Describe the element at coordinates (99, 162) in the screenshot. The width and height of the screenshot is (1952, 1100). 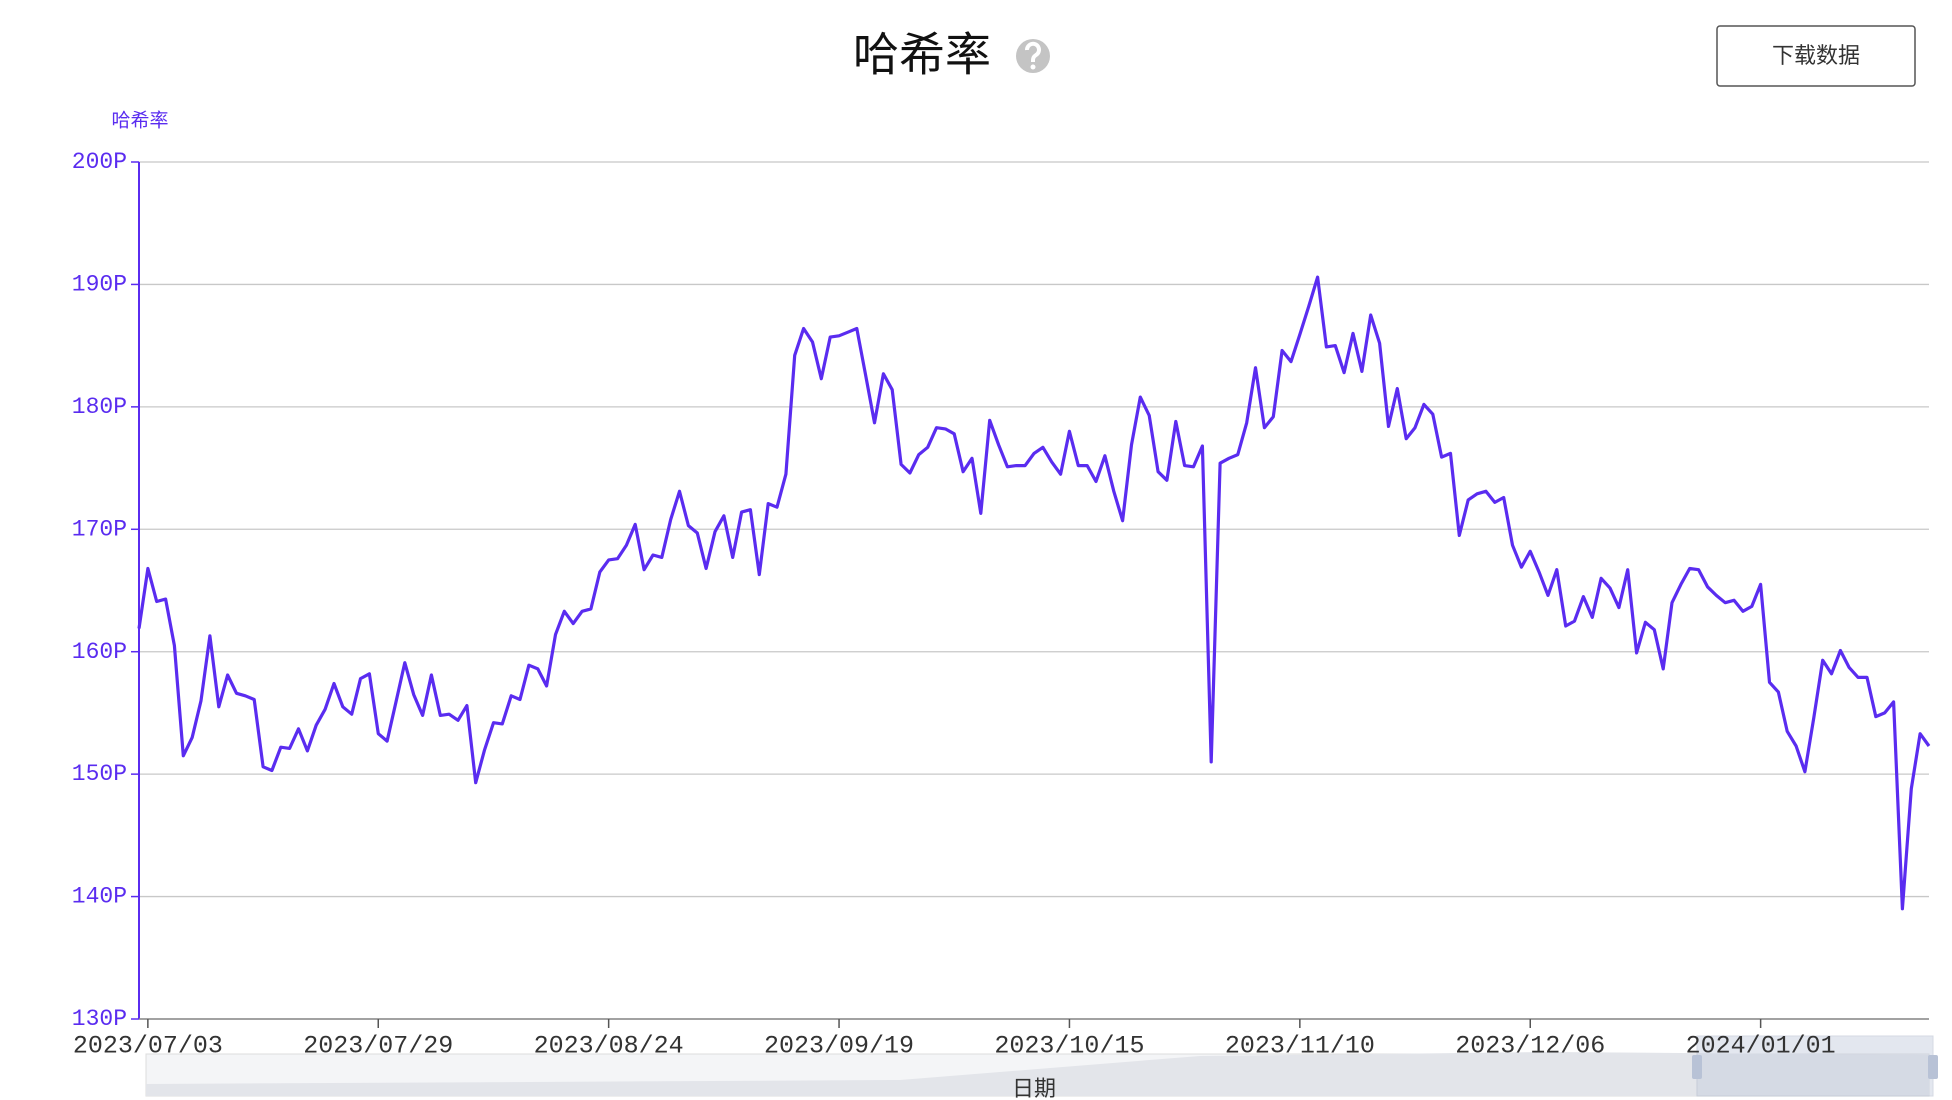
I see `y-tick-label: 200P` at that location.